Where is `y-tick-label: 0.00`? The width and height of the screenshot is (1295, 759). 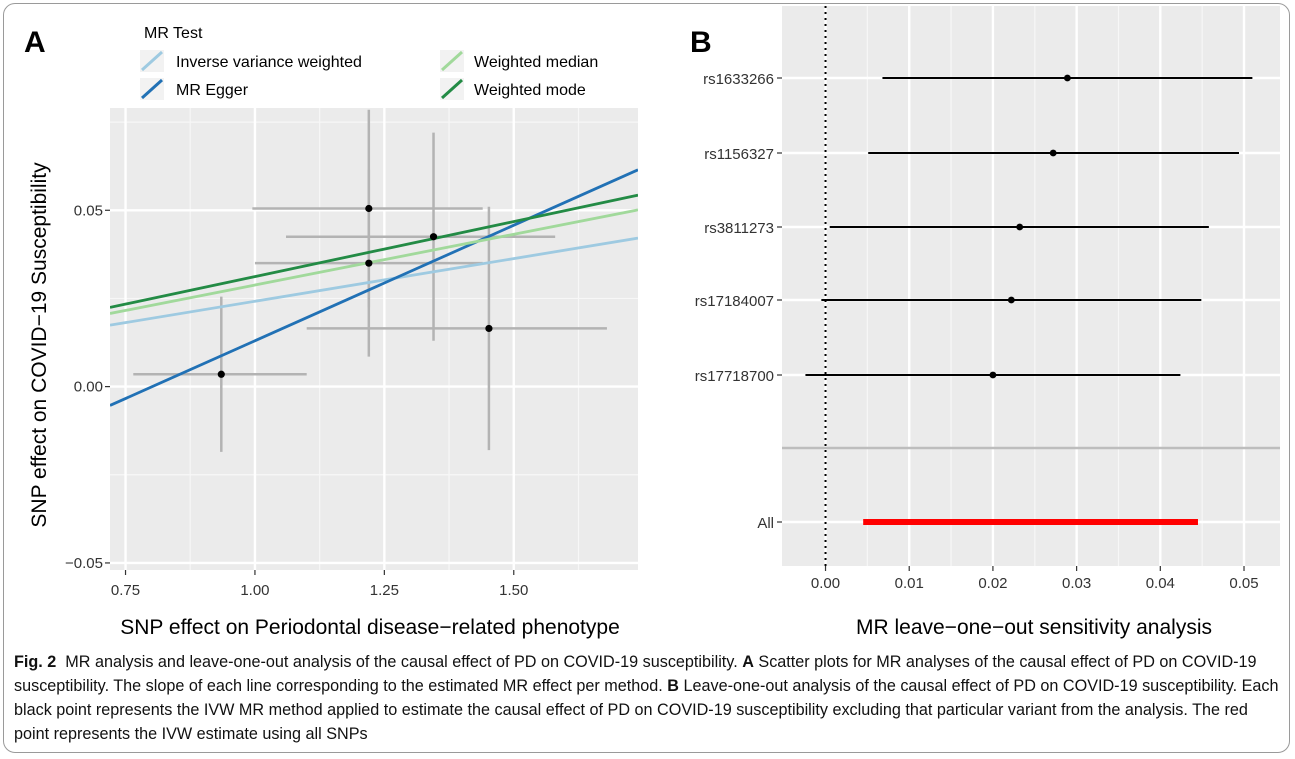
y-tick-label: 0.00 is located at coordinates (88, 387).